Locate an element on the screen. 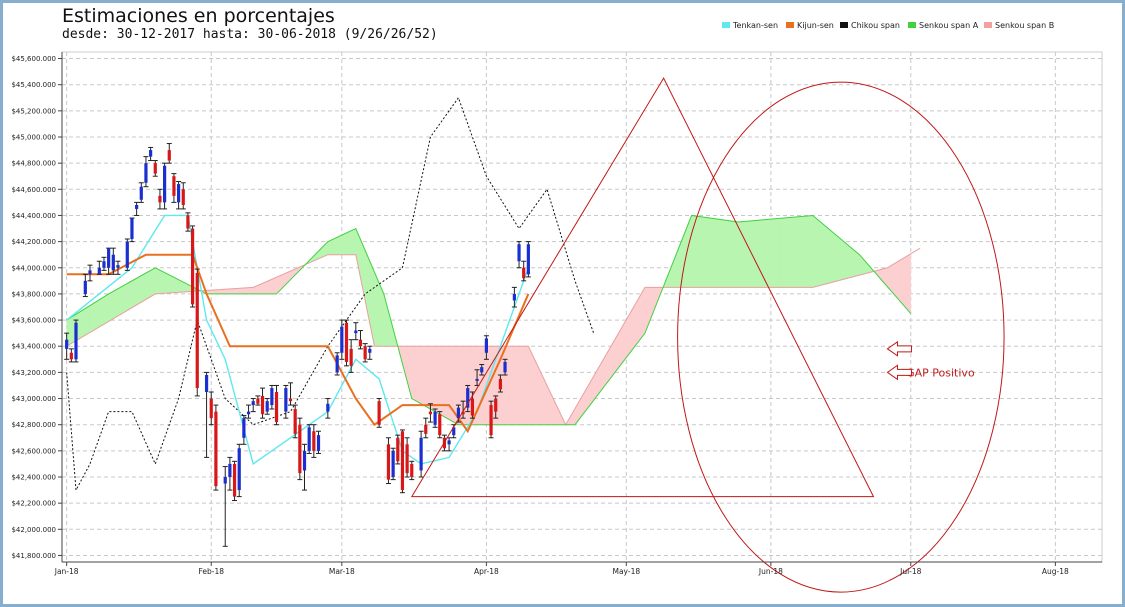  x-tick-label: Feb-18 is located at coordinates (211, 571).